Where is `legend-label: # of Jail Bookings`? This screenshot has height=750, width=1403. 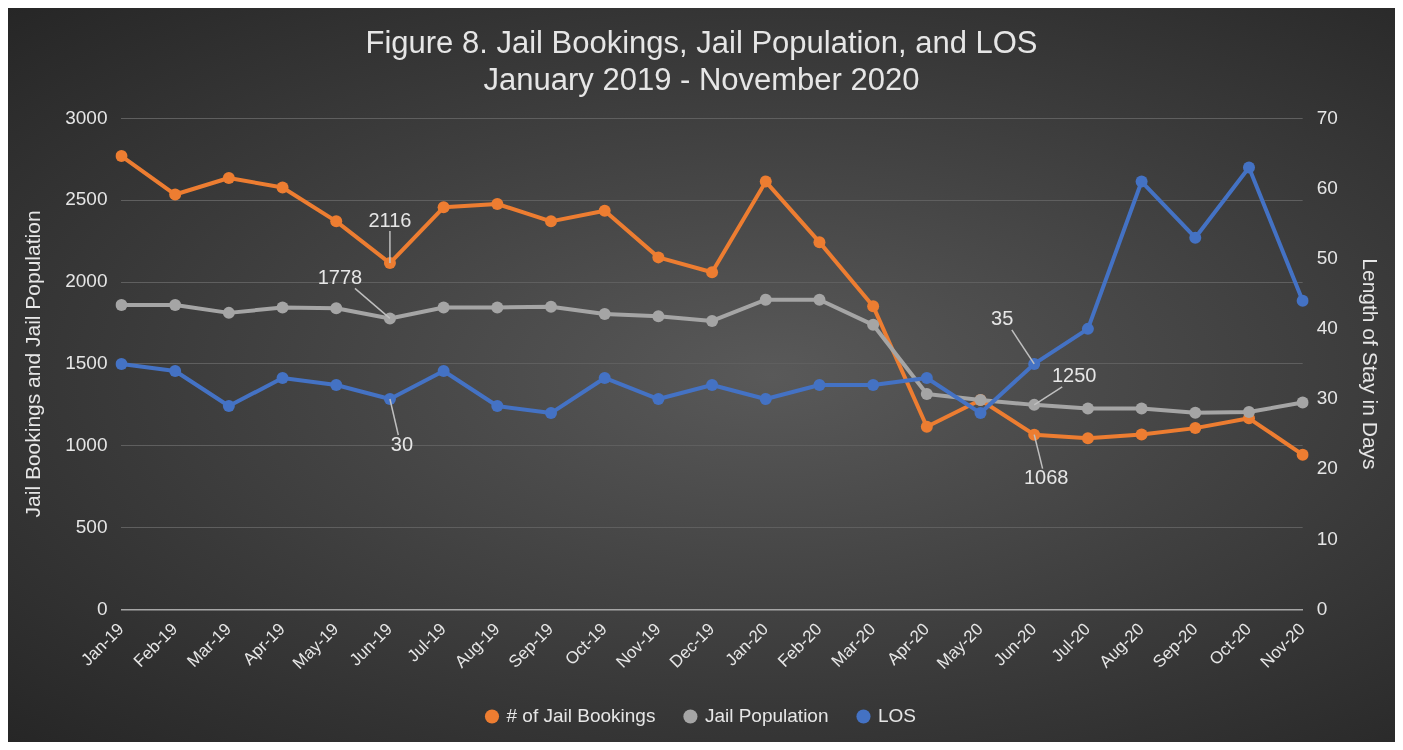 legend-label: # of Jail Bookings is located at coordinates (581, 715).